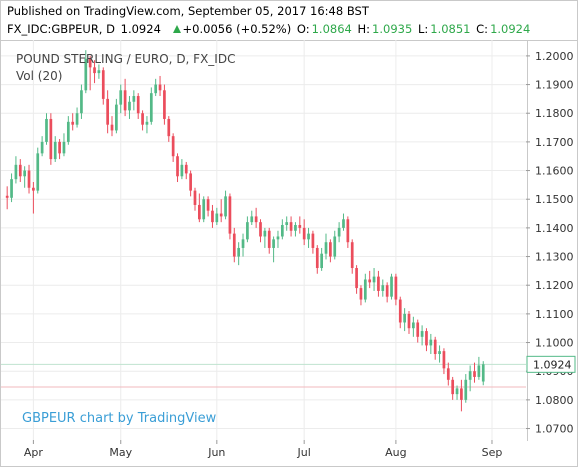 The width and height of the screenshot is (578, 467). What do you see at coordinates (554, 228) in the screenshot?
I see `y-tick-label: 1.1400` at bounding box center [554, 228].